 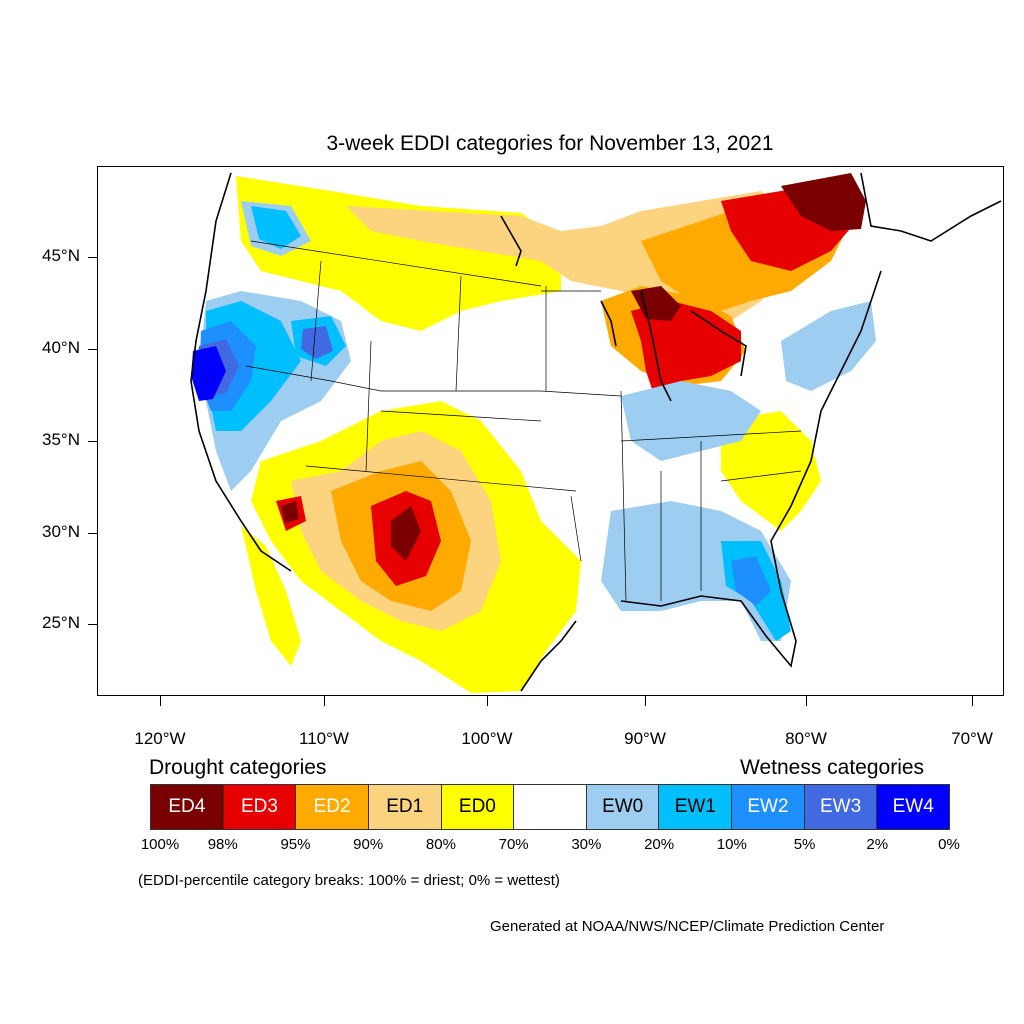 What do you see at coordinates (841, 807) in the screenshot?
I see `legend-ew3: EW3` at bounding box center [841, 807].